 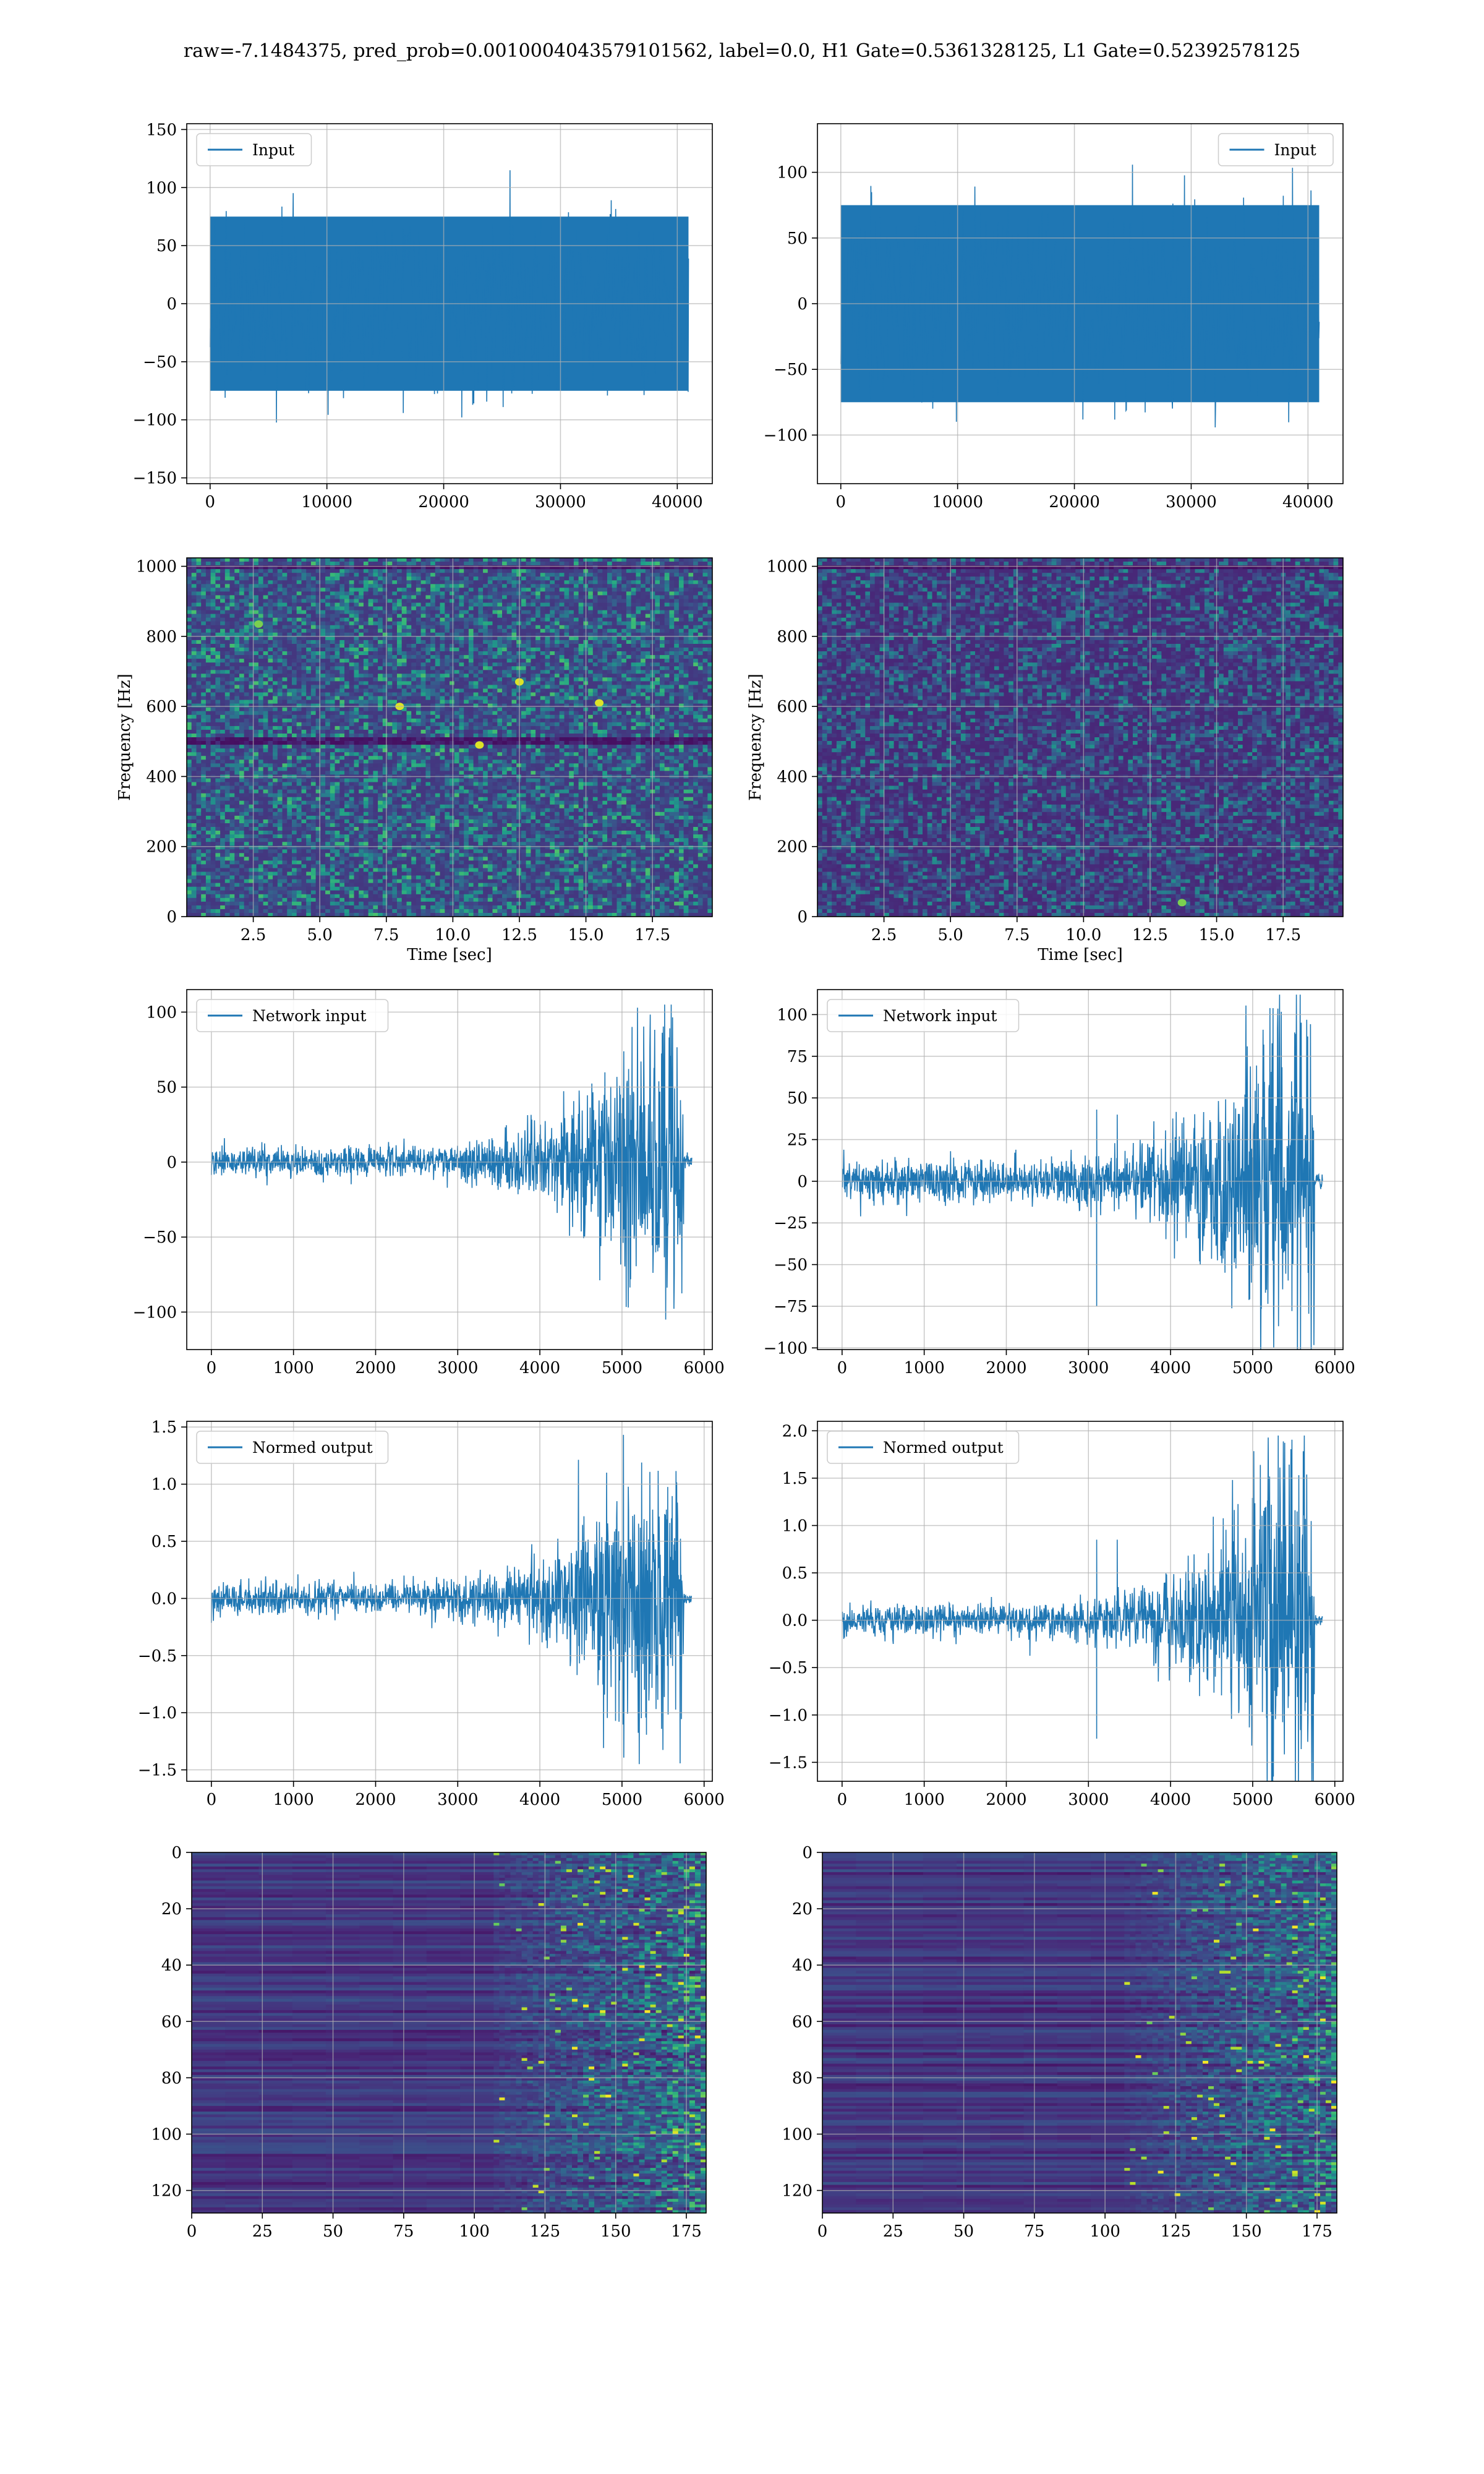 I want to click on legend-label: Input, so click(x=273, y=150).